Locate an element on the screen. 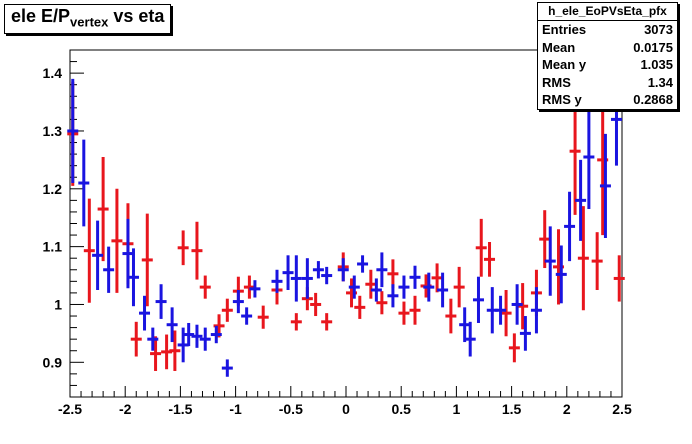 The width and height of the screenshot is (692, 444). stats-label: Mean y is located at coordinates (564, 64).